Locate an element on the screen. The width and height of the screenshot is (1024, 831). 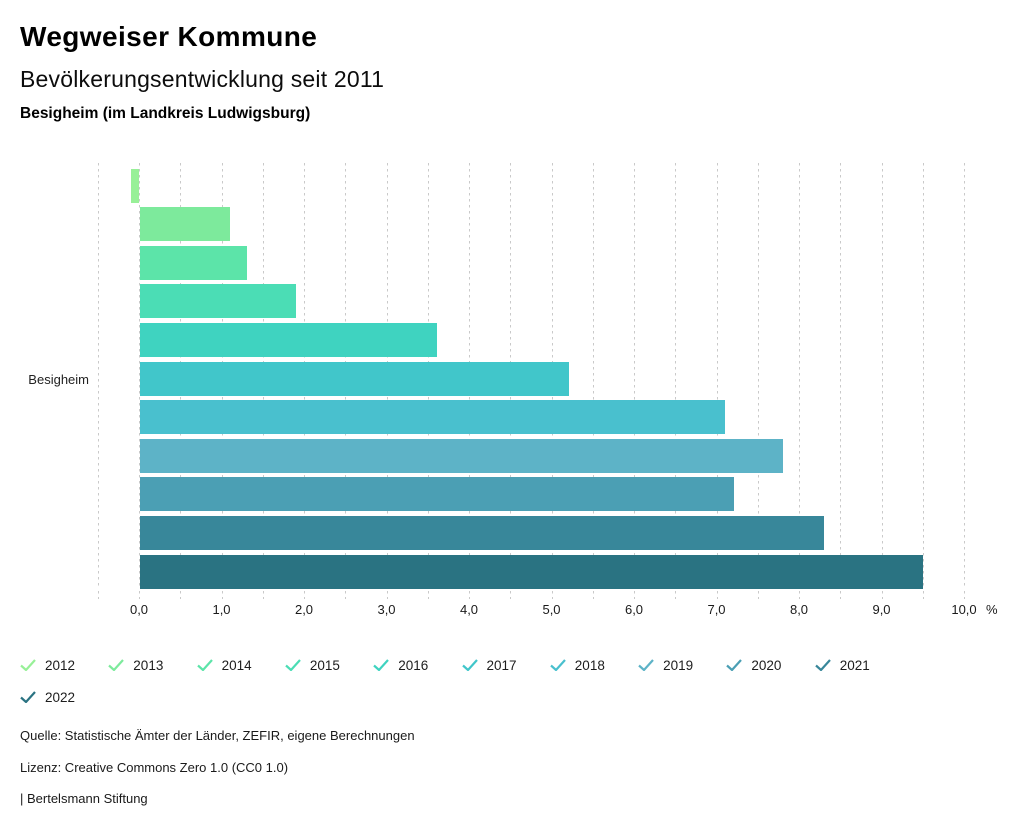
chart-title: Bevölkerungsentwicklung seit 2011 is located at coordinates (202, 79).